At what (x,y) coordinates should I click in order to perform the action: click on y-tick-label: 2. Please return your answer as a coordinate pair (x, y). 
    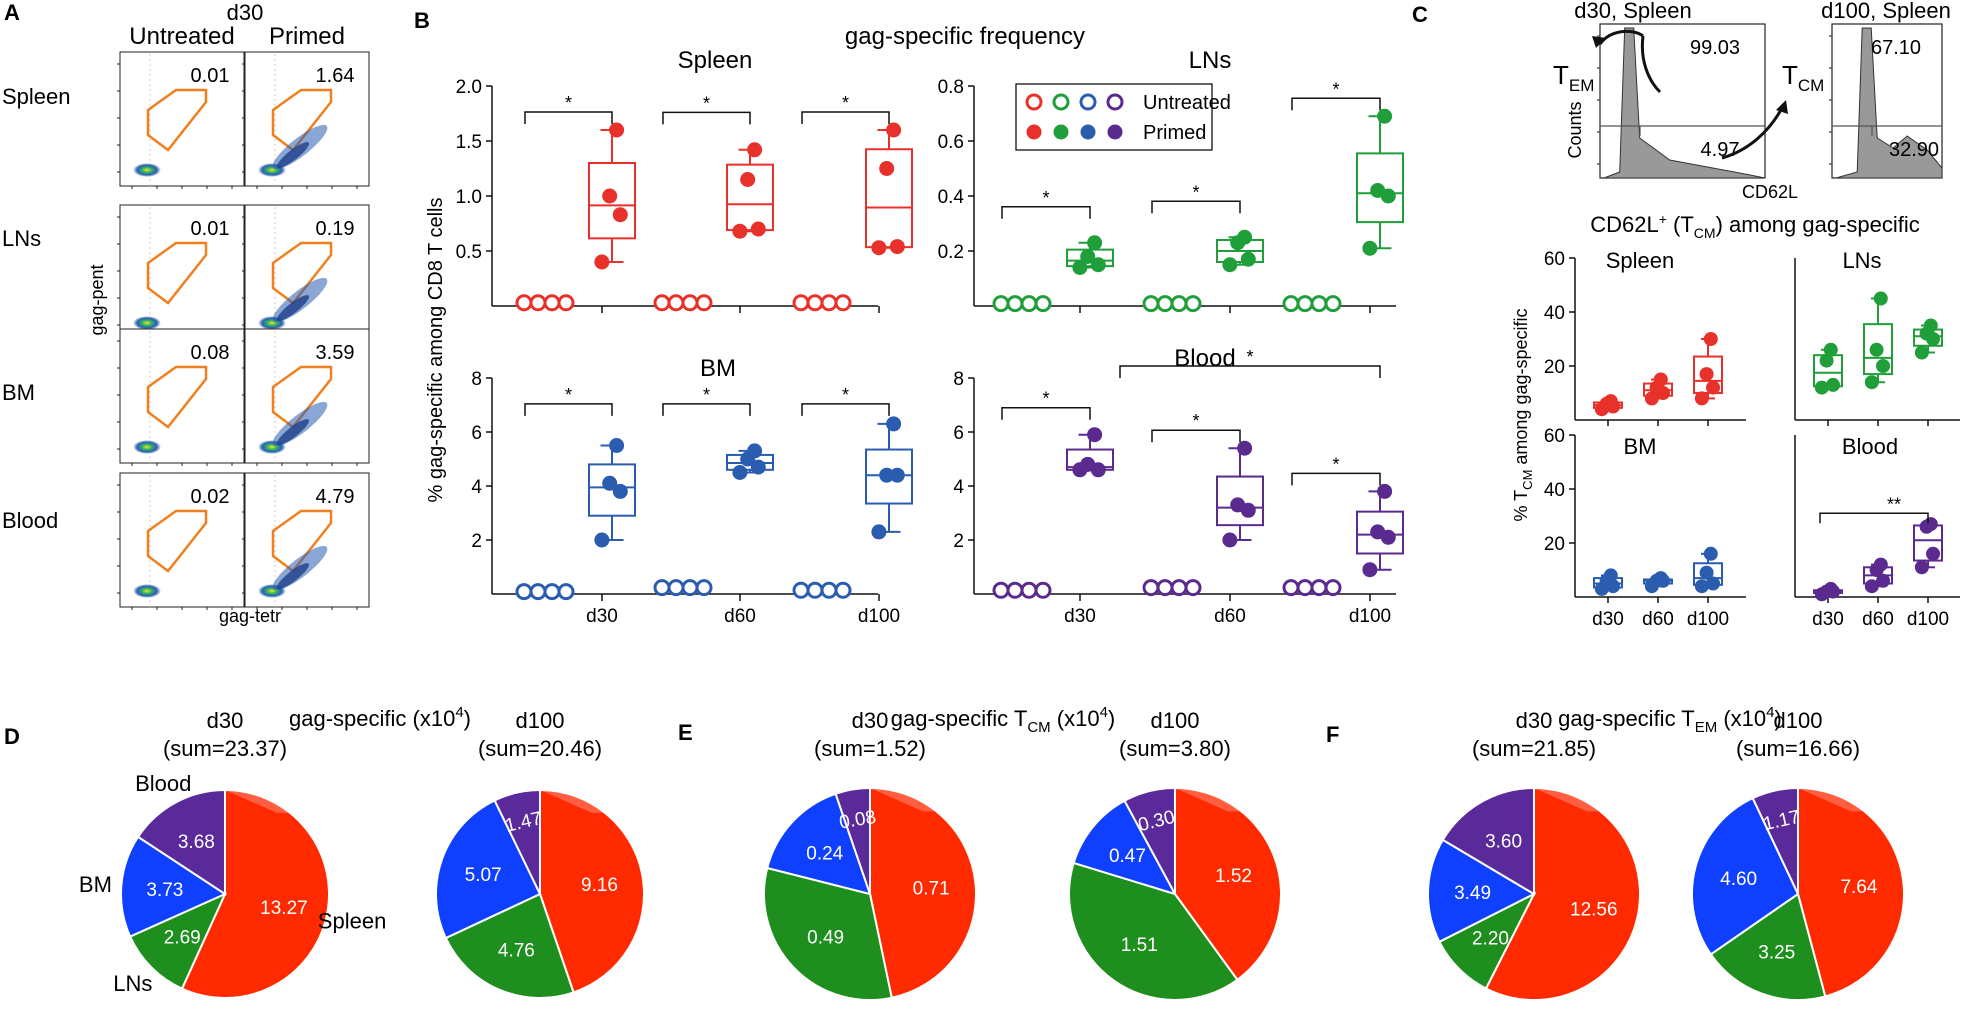
    Looking at the image, I should click on (958, 541).